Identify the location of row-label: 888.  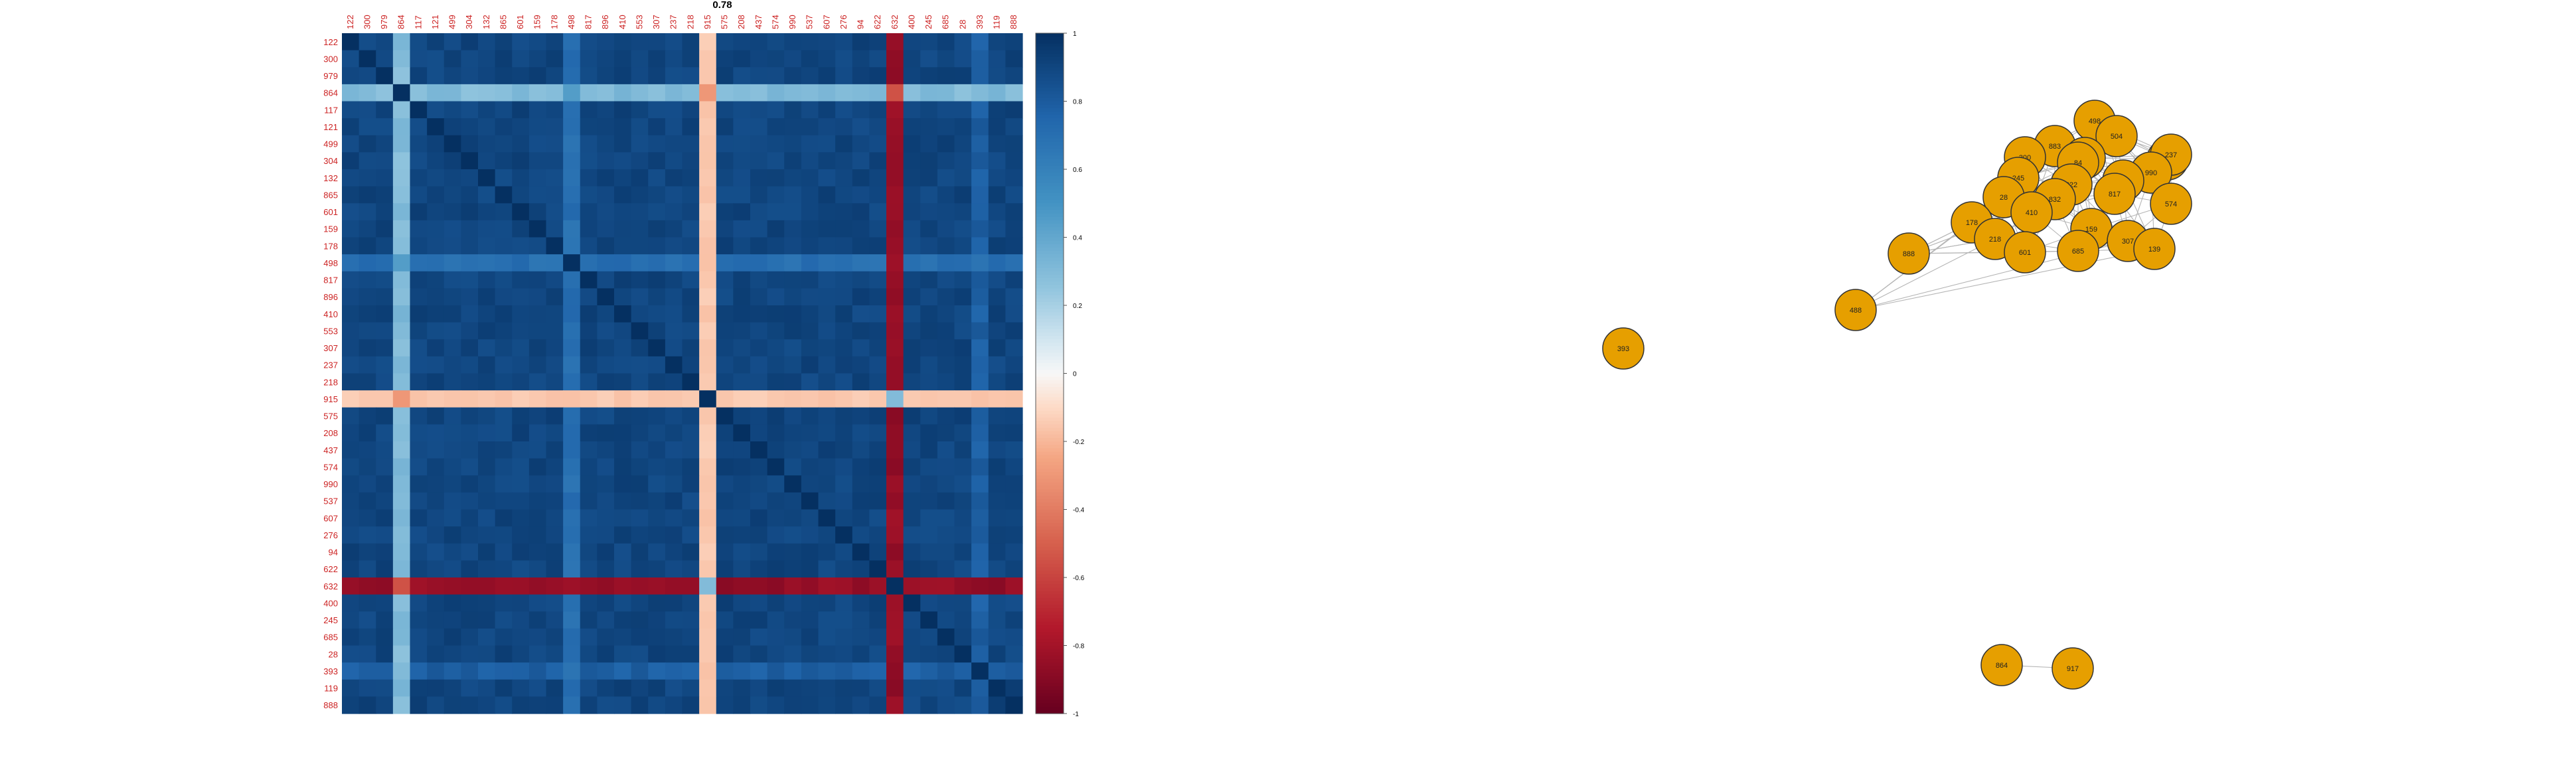
(330, 705).